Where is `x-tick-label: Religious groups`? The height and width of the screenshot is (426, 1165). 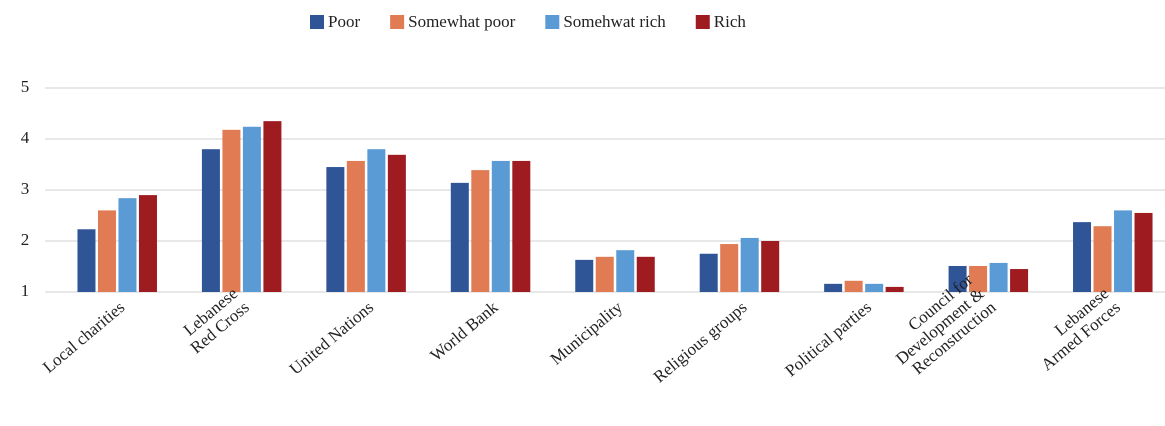 x-tick-label: Religious groups is located at coordinates (700, 342).